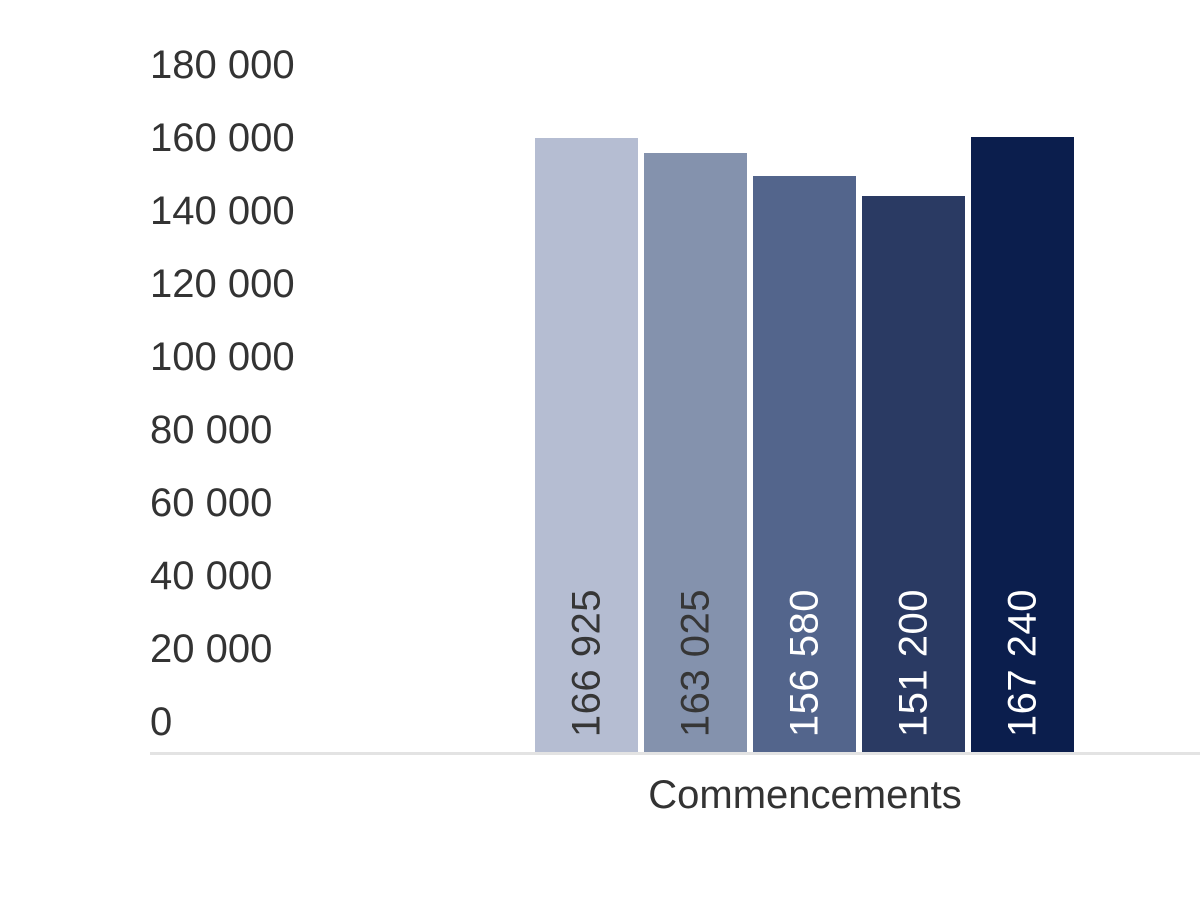 This screenshot has height=900, width=1200. What do you see at coordinates (586, 446) in the screenshot?
I see `bar: 166 925` at bounding box center [586, 446].